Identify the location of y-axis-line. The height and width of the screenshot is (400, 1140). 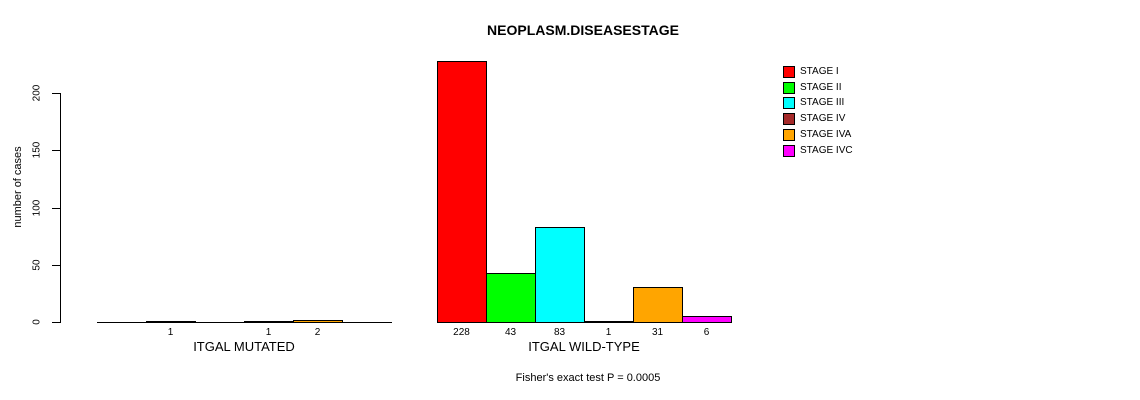
(60, 208).